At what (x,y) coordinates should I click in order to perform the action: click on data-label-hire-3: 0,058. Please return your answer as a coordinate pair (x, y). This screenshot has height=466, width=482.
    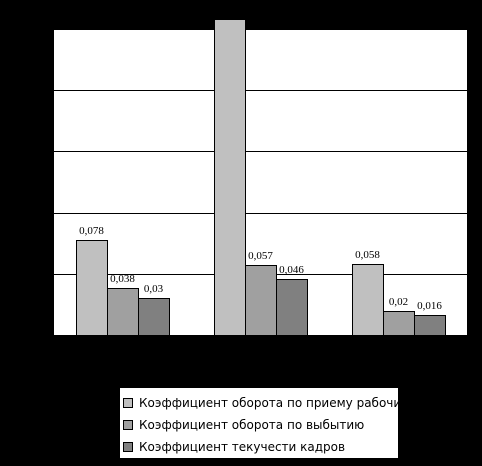
    Looking at the image, I should click on (367, 255).